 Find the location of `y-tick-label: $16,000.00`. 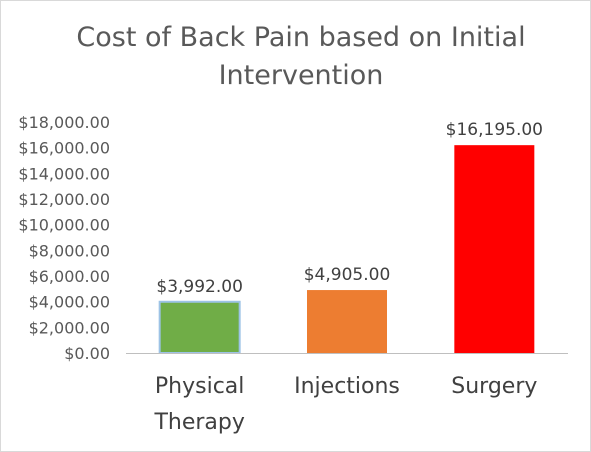

y-tick-label: $16,000.00 is located at coordinates (64, 148).